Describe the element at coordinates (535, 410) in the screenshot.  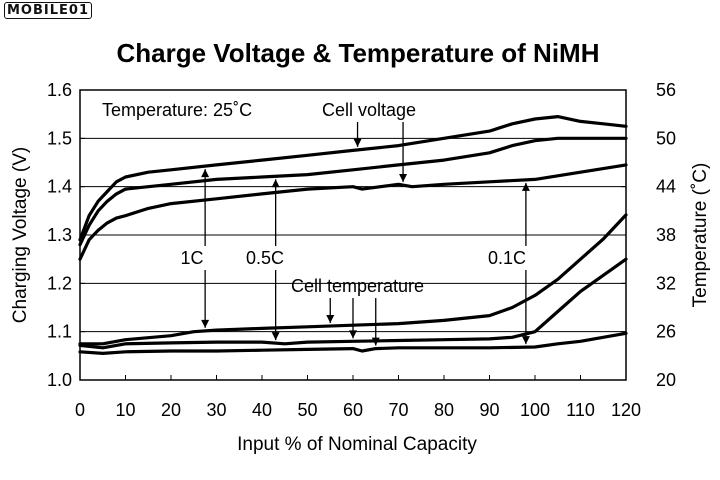
I see `x-tick-label: 100` at that location.